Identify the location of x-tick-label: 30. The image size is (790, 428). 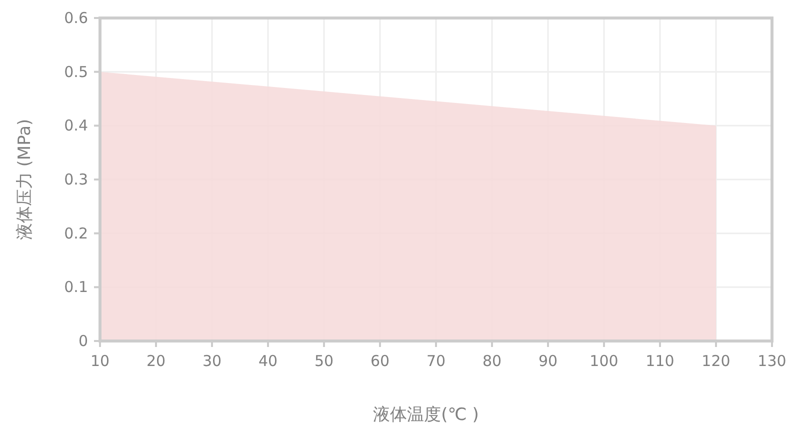
(212, 361).